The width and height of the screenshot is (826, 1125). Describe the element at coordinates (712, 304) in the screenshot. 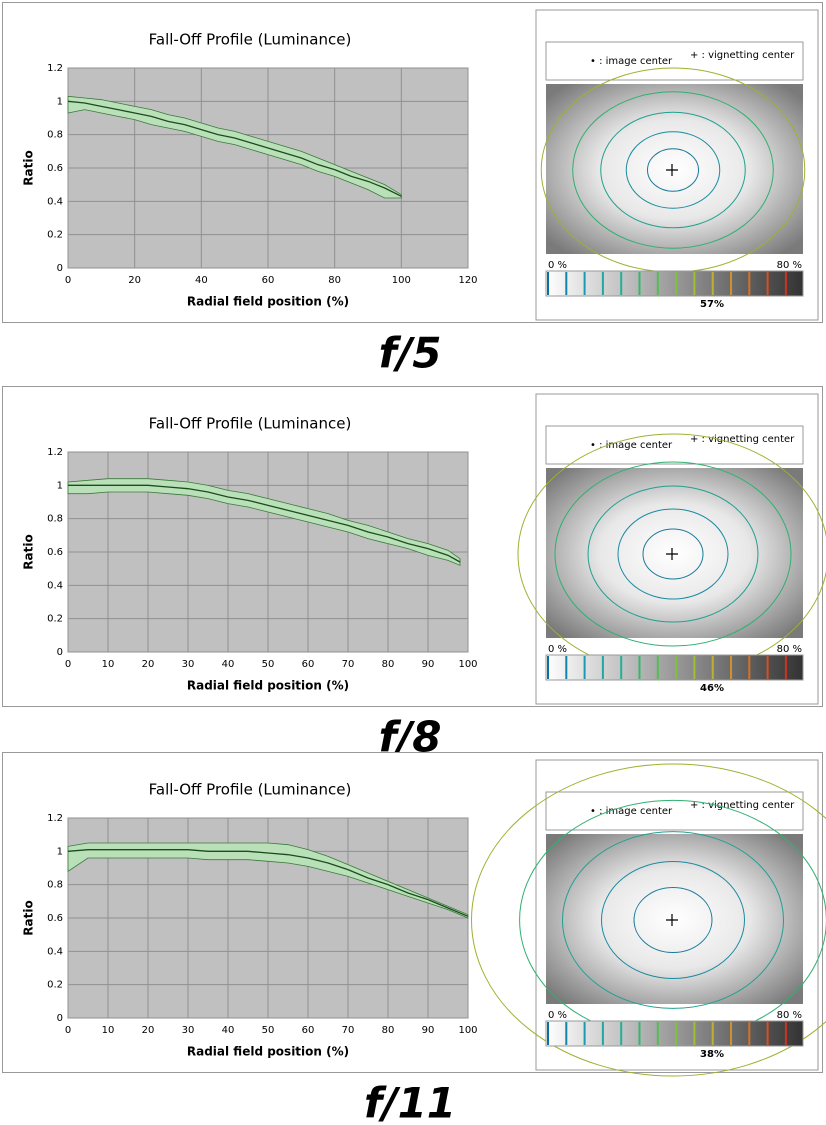

I see `map-value-label: 57%` at that location.